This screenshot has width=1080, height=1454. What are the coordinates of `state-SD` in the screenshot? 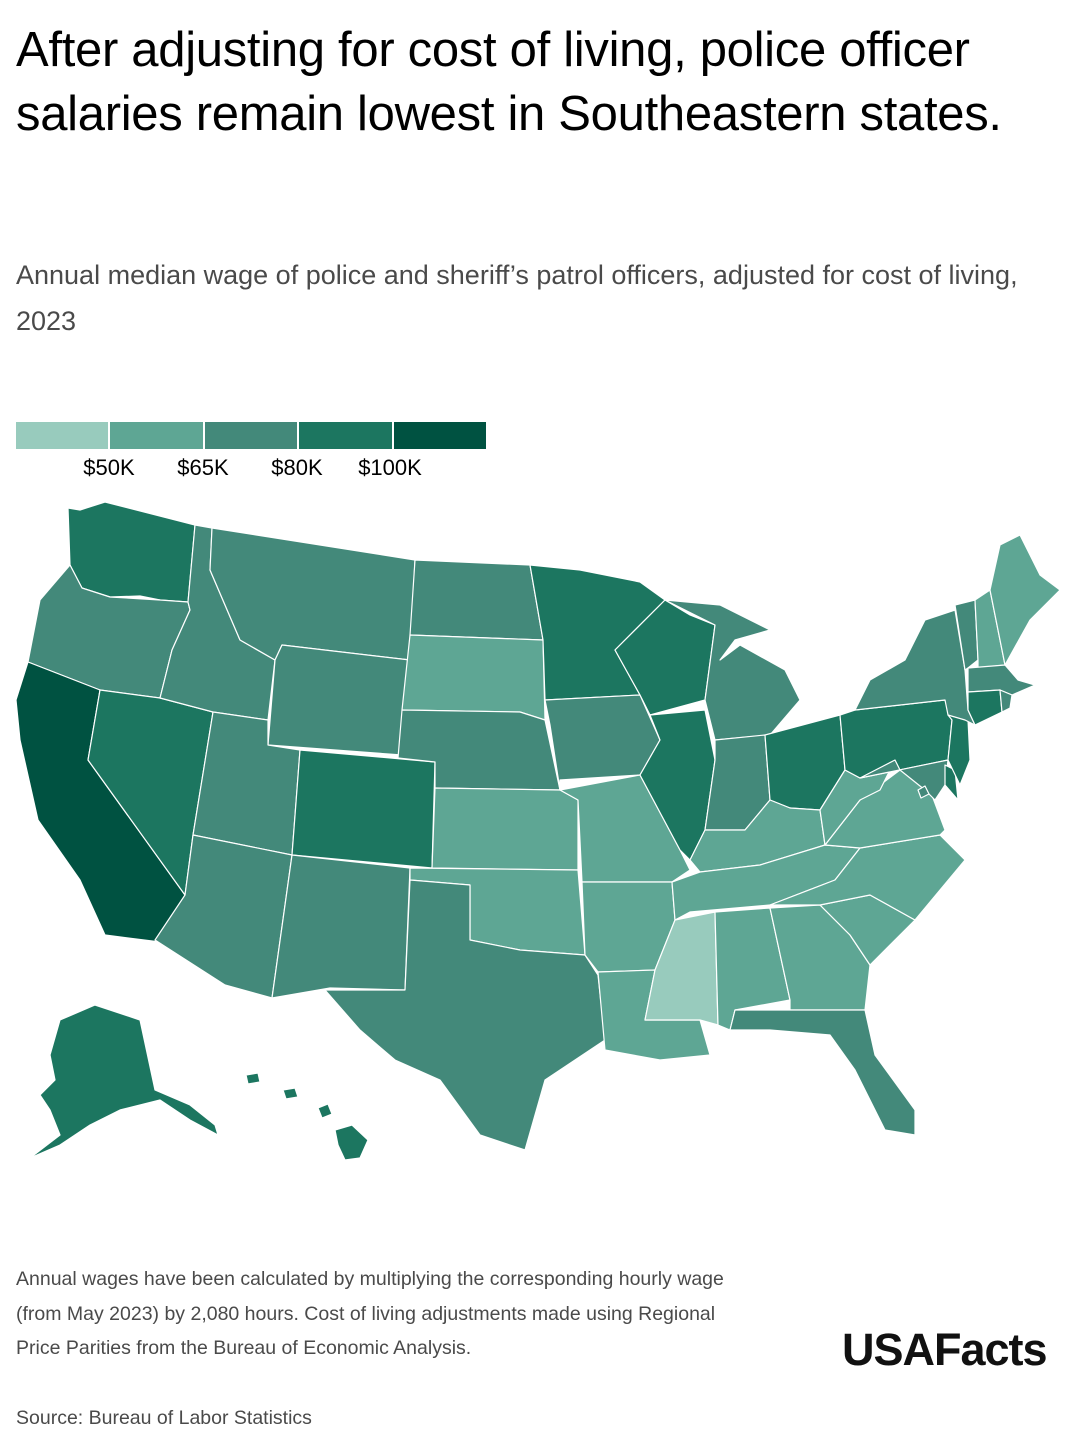 It's located at (473, 677).